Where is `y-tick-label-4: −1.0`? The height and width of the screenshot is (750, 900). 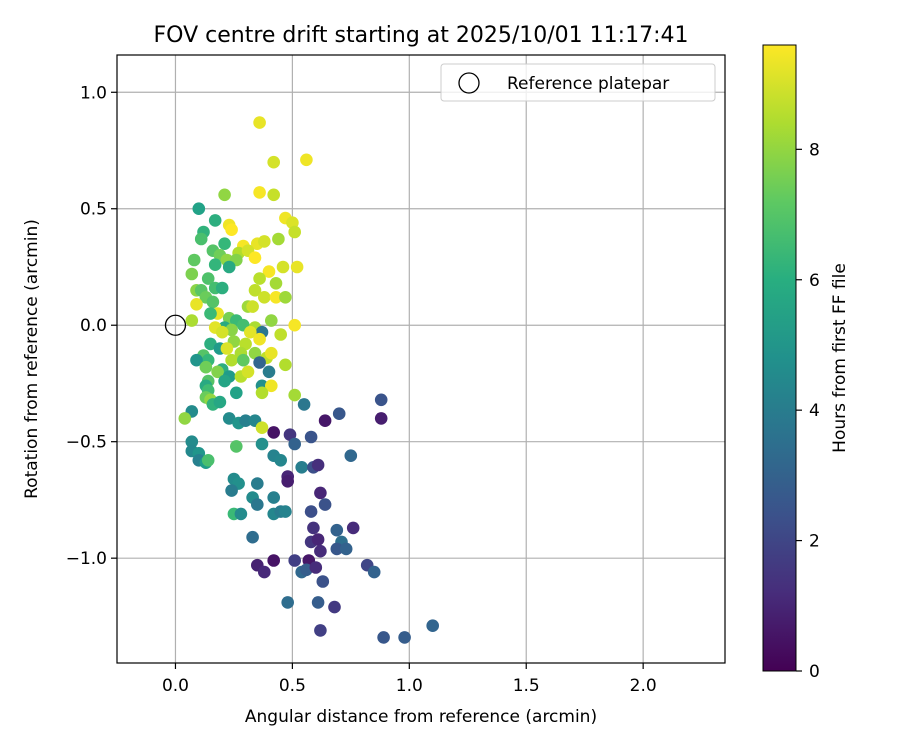 y-tick-label-4: −1.0 is located at coordinates (86, 559).